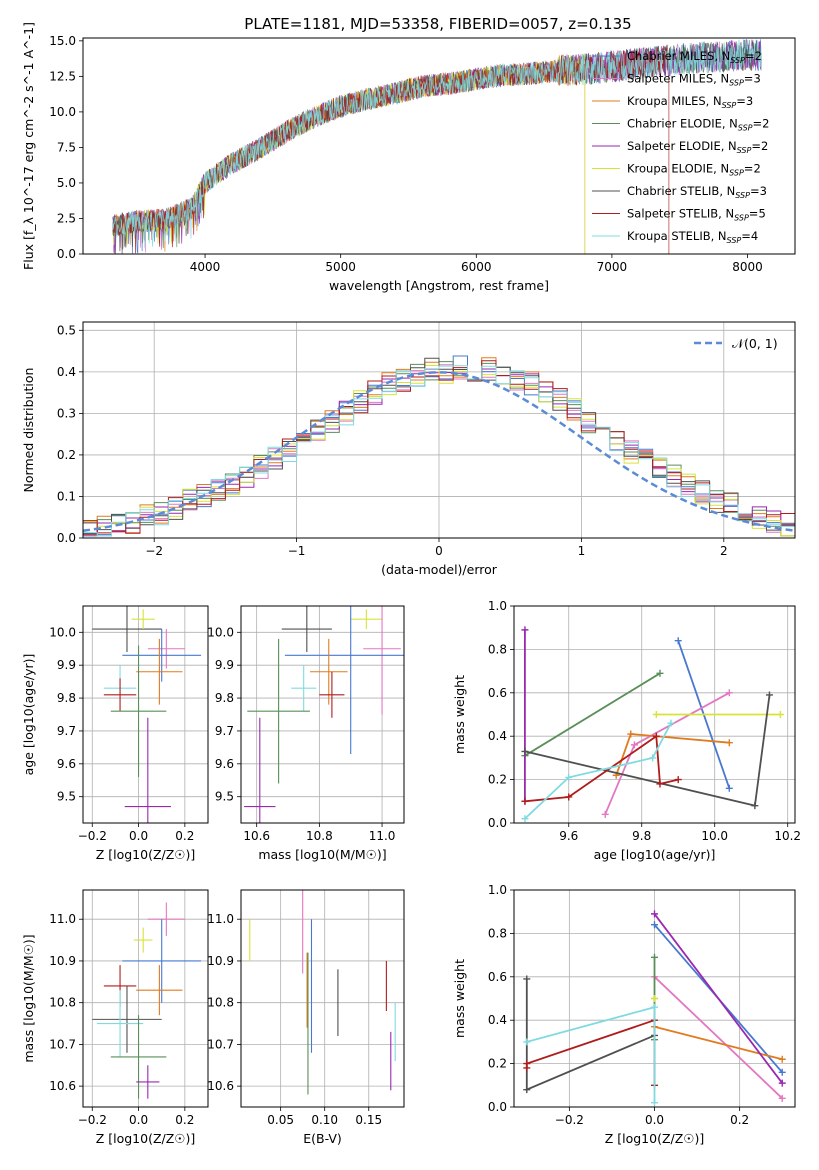 The image size is (819, 1170). What do you see at coordinates (669, 236) in the screenshot?
I see `legend-series-name: Kroupa STELIB` at bounding box center [669, 236].